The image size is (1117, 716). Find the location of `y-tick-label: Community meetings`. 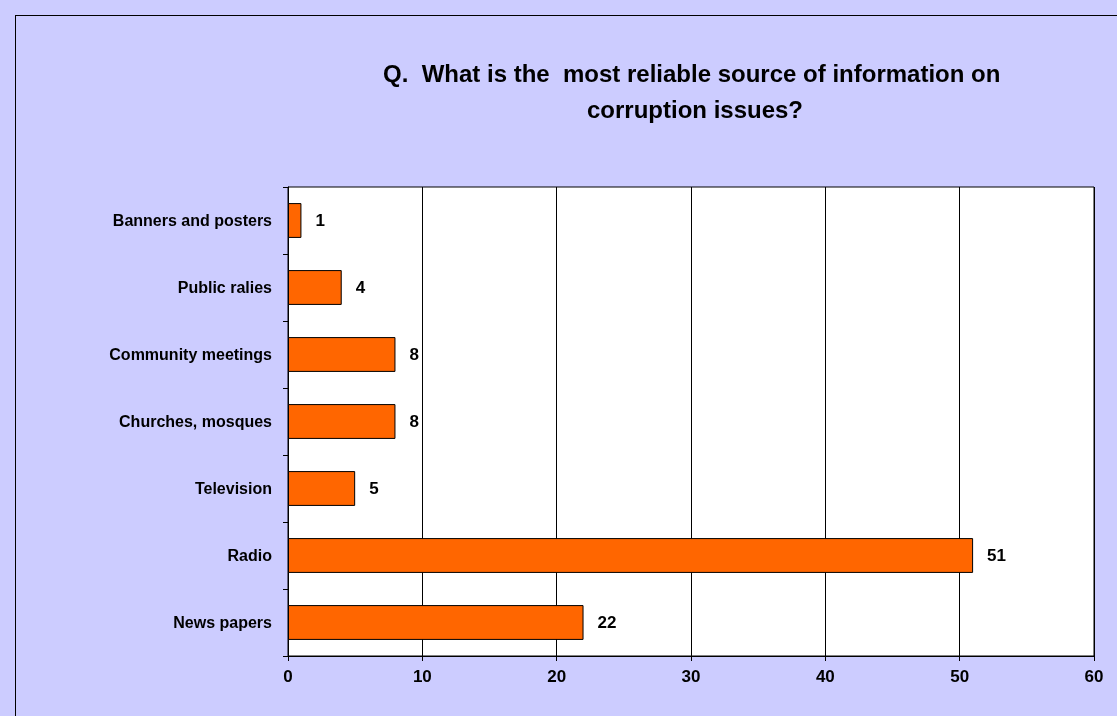

y-tick-label: Community meetings is located at coordinates (191, 354).